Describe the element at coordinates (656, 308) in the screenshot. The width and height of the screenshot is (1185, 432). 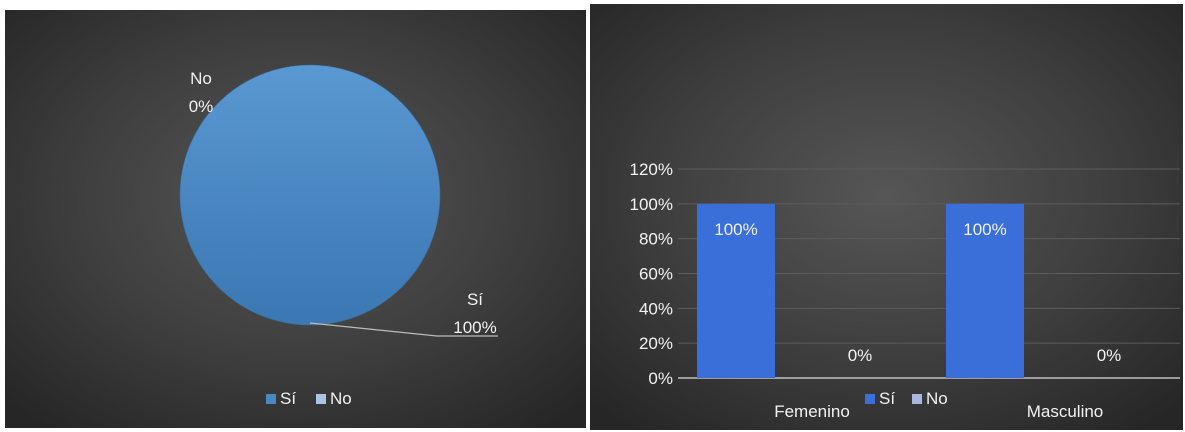
I see `y-tick-label: 40%` at that location.